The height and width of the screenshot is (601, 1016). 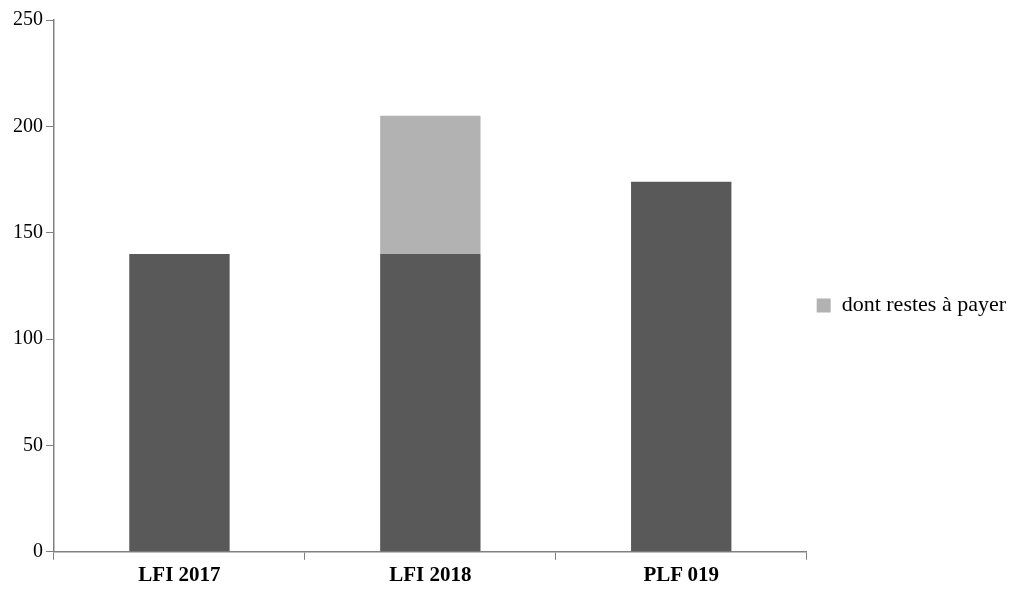 I want to click on y-tick-label: 50, so click(x=33, y=443).